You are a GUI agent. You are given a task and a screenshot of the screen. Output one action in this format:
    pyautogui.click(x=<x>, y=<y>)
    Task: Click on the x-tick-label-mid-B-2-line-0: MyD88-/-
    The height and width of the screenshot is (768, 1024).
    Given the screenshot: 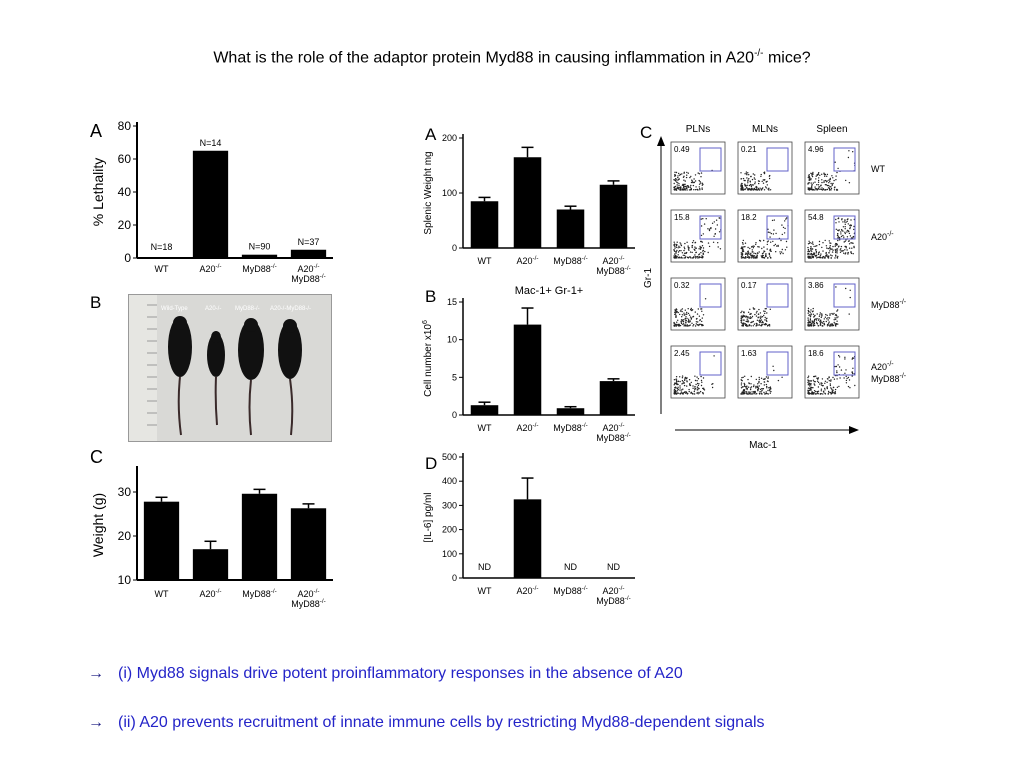 What is the action you would take?
    pyautogui.click(x=570, y=427)
    